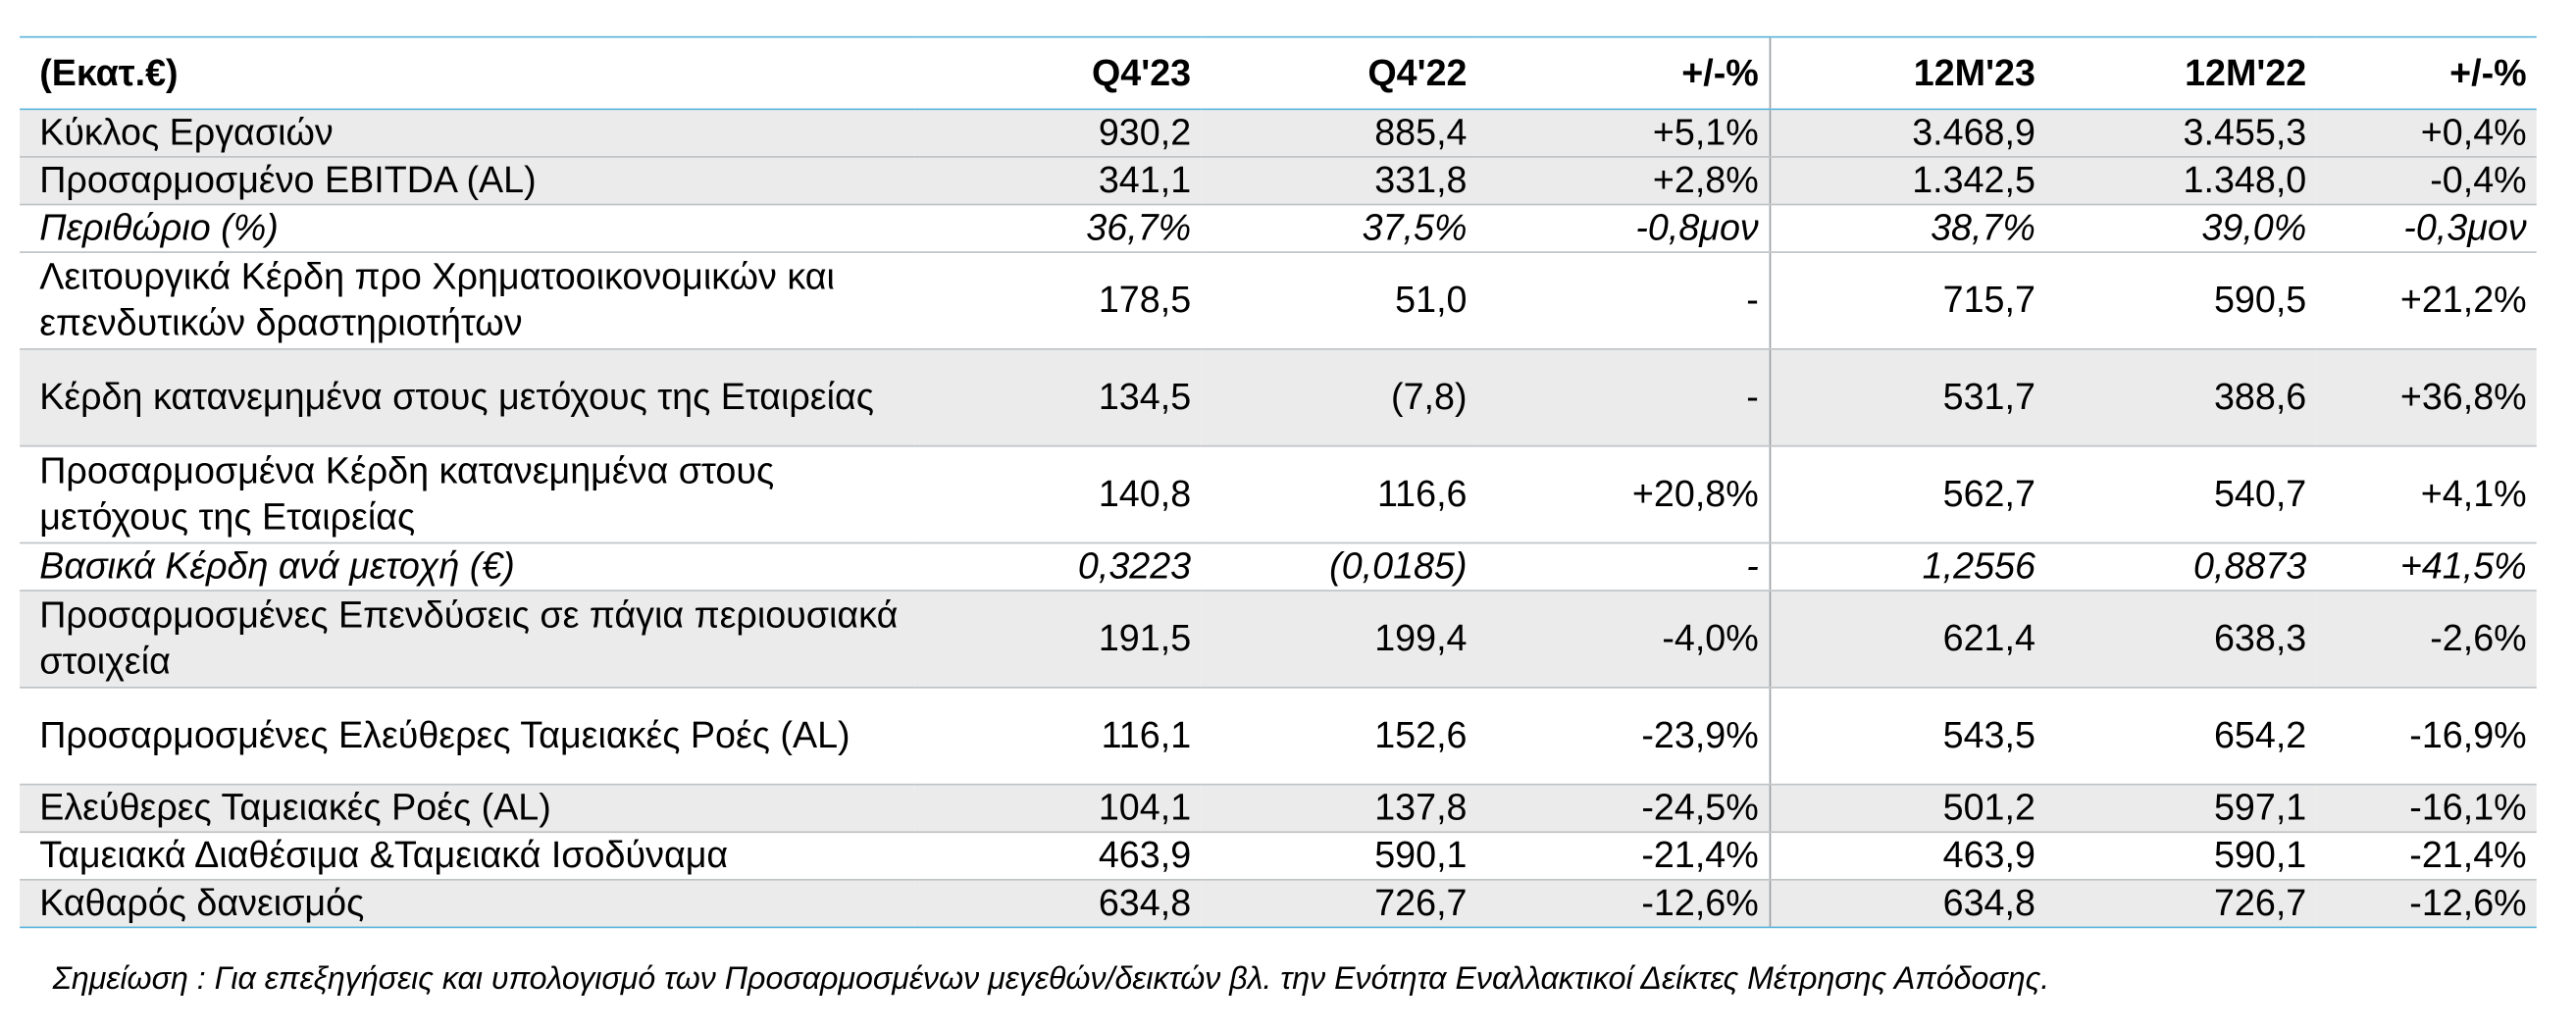  What do you see at coordinates (1907, 301) in the screenshot?
I see `12m-23-value: 715,7` at bounding box center [1907, 301].